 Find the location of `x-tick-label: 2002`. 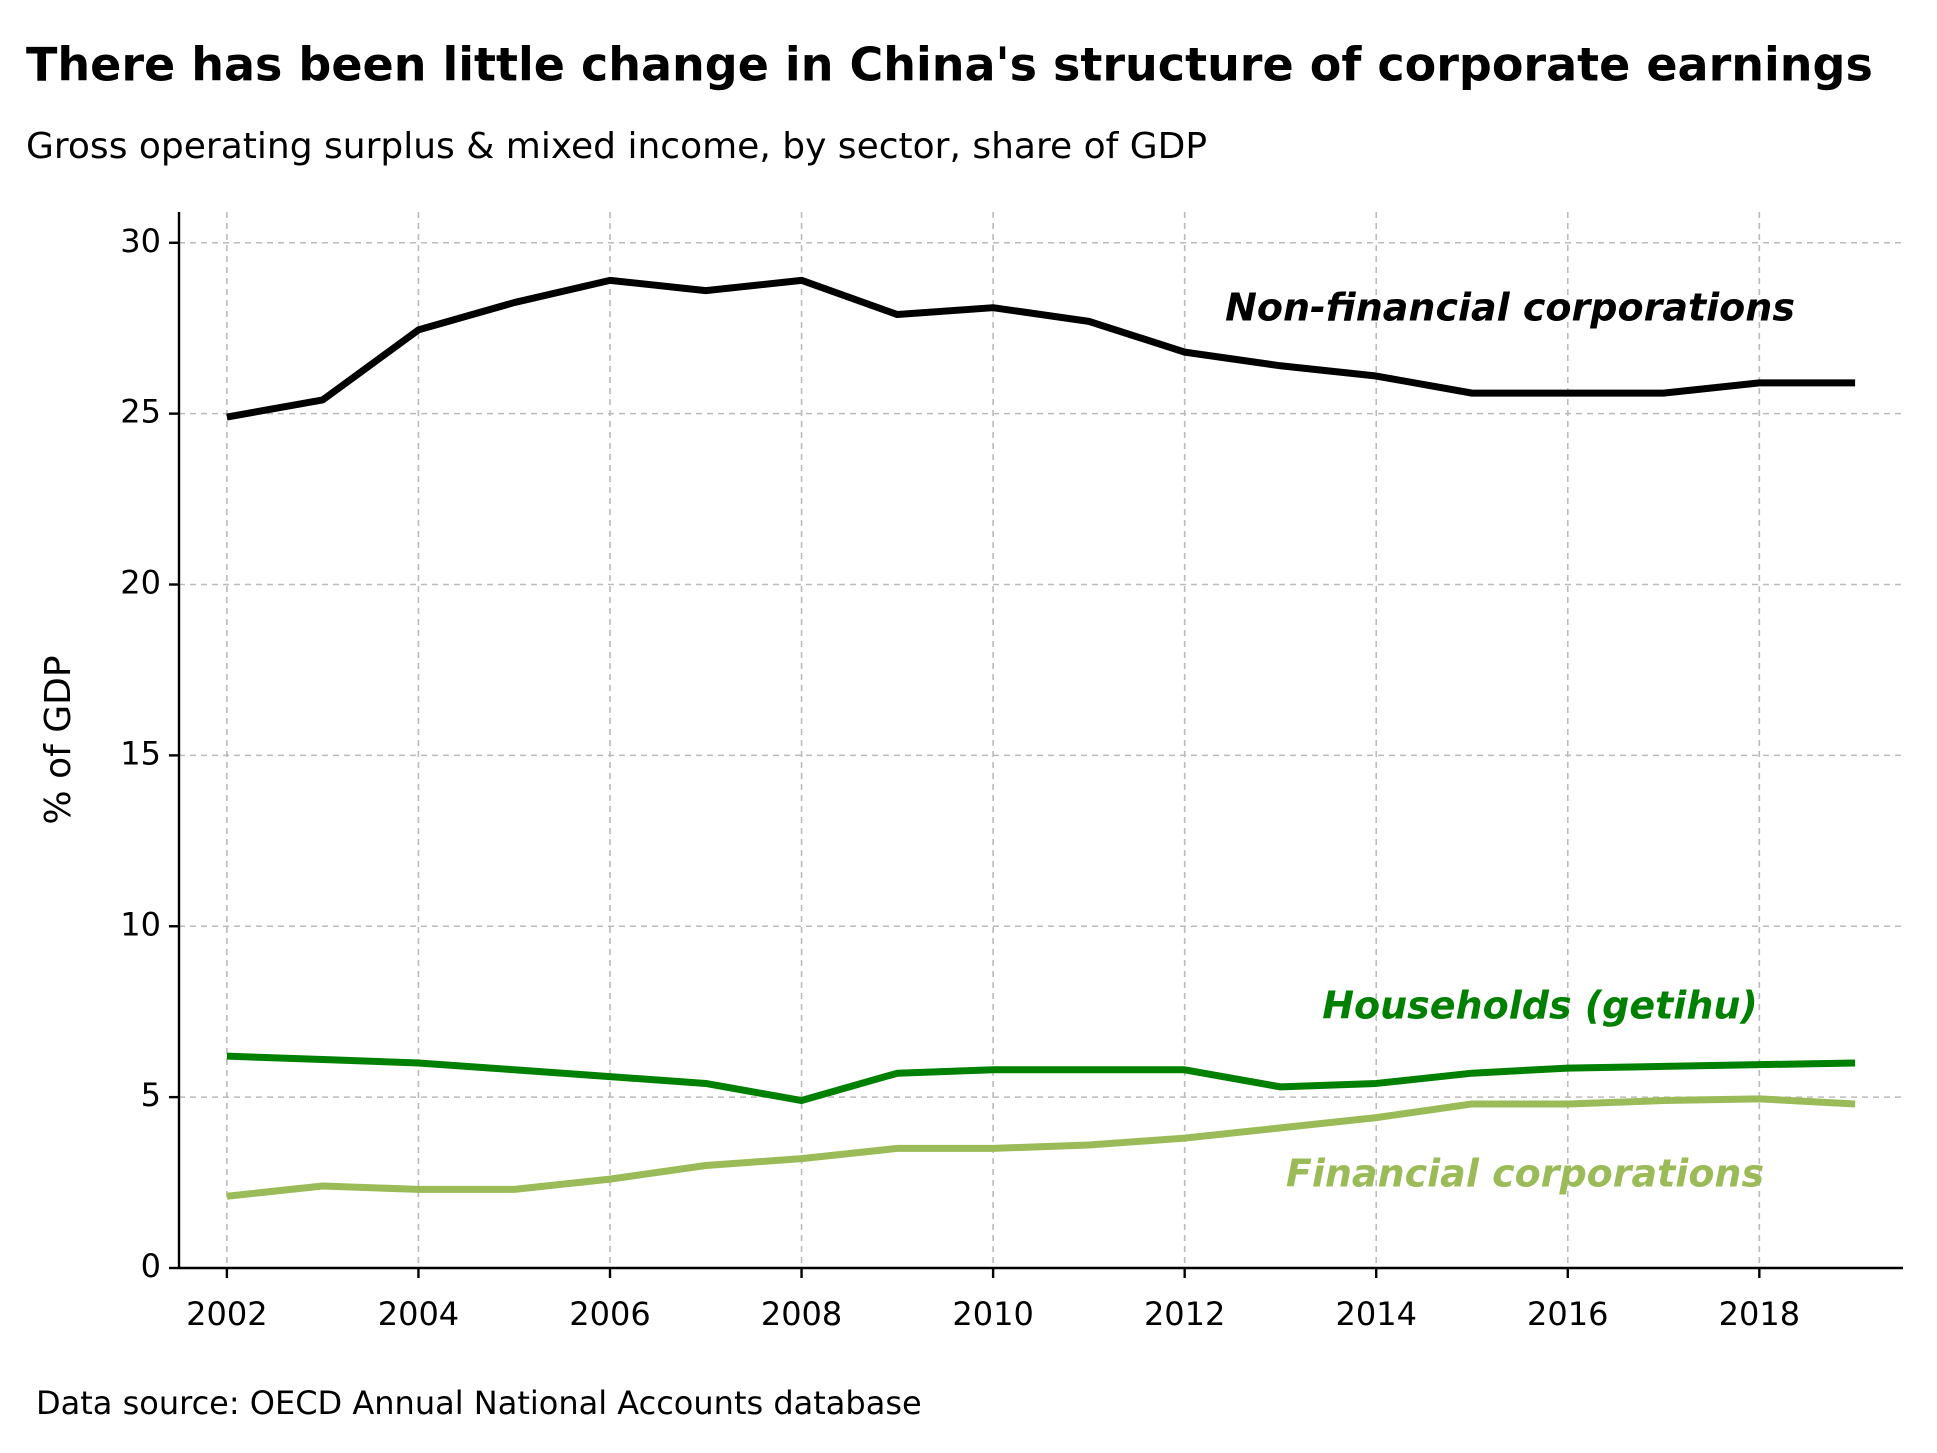

x-tick-label: 2002 is located at coordinates (226, 1314).